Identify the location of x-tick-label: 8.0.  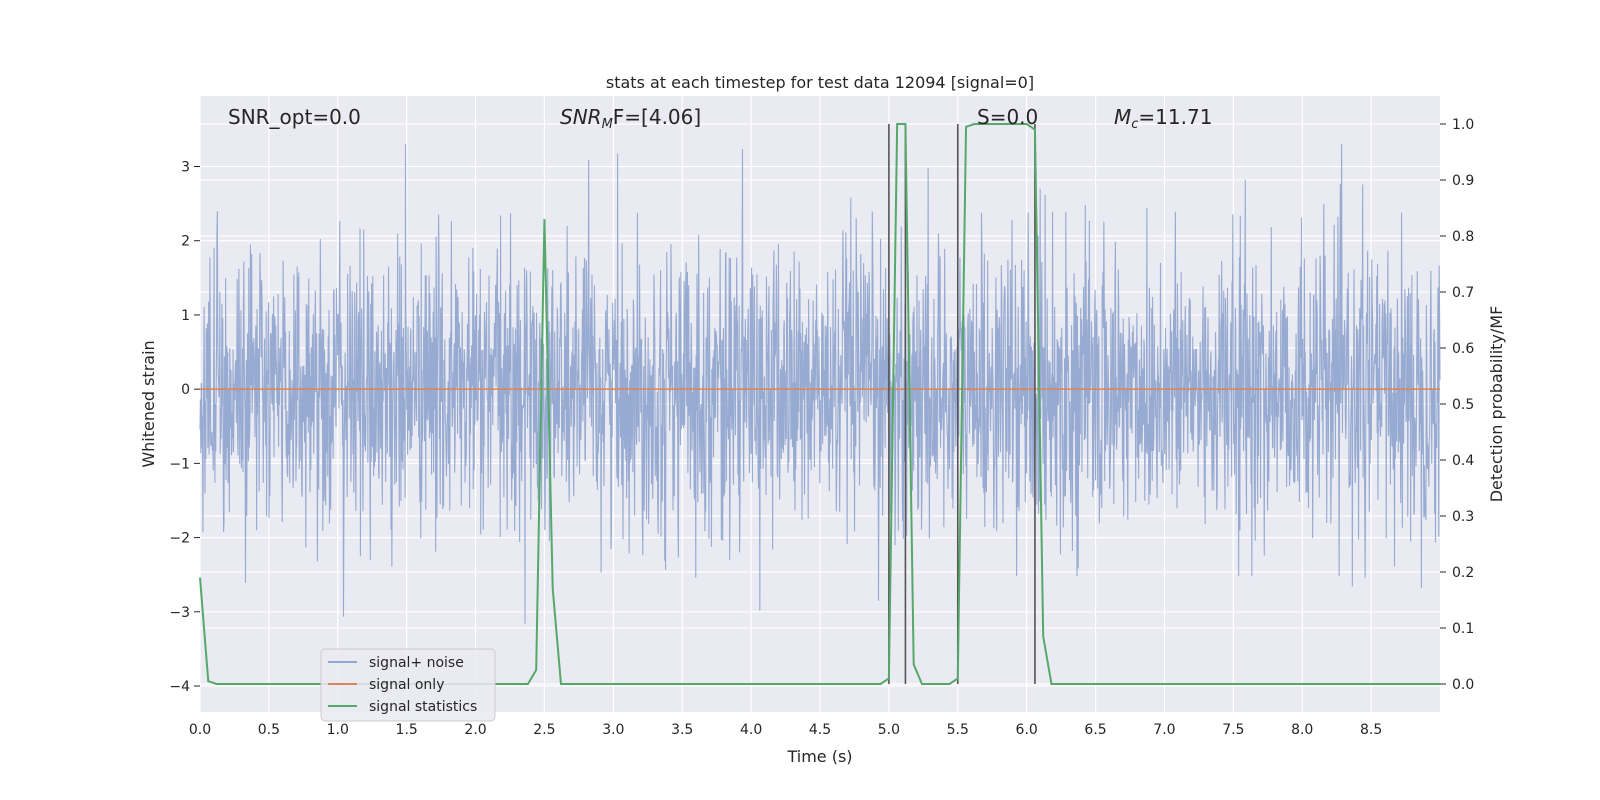
(1302, 730).